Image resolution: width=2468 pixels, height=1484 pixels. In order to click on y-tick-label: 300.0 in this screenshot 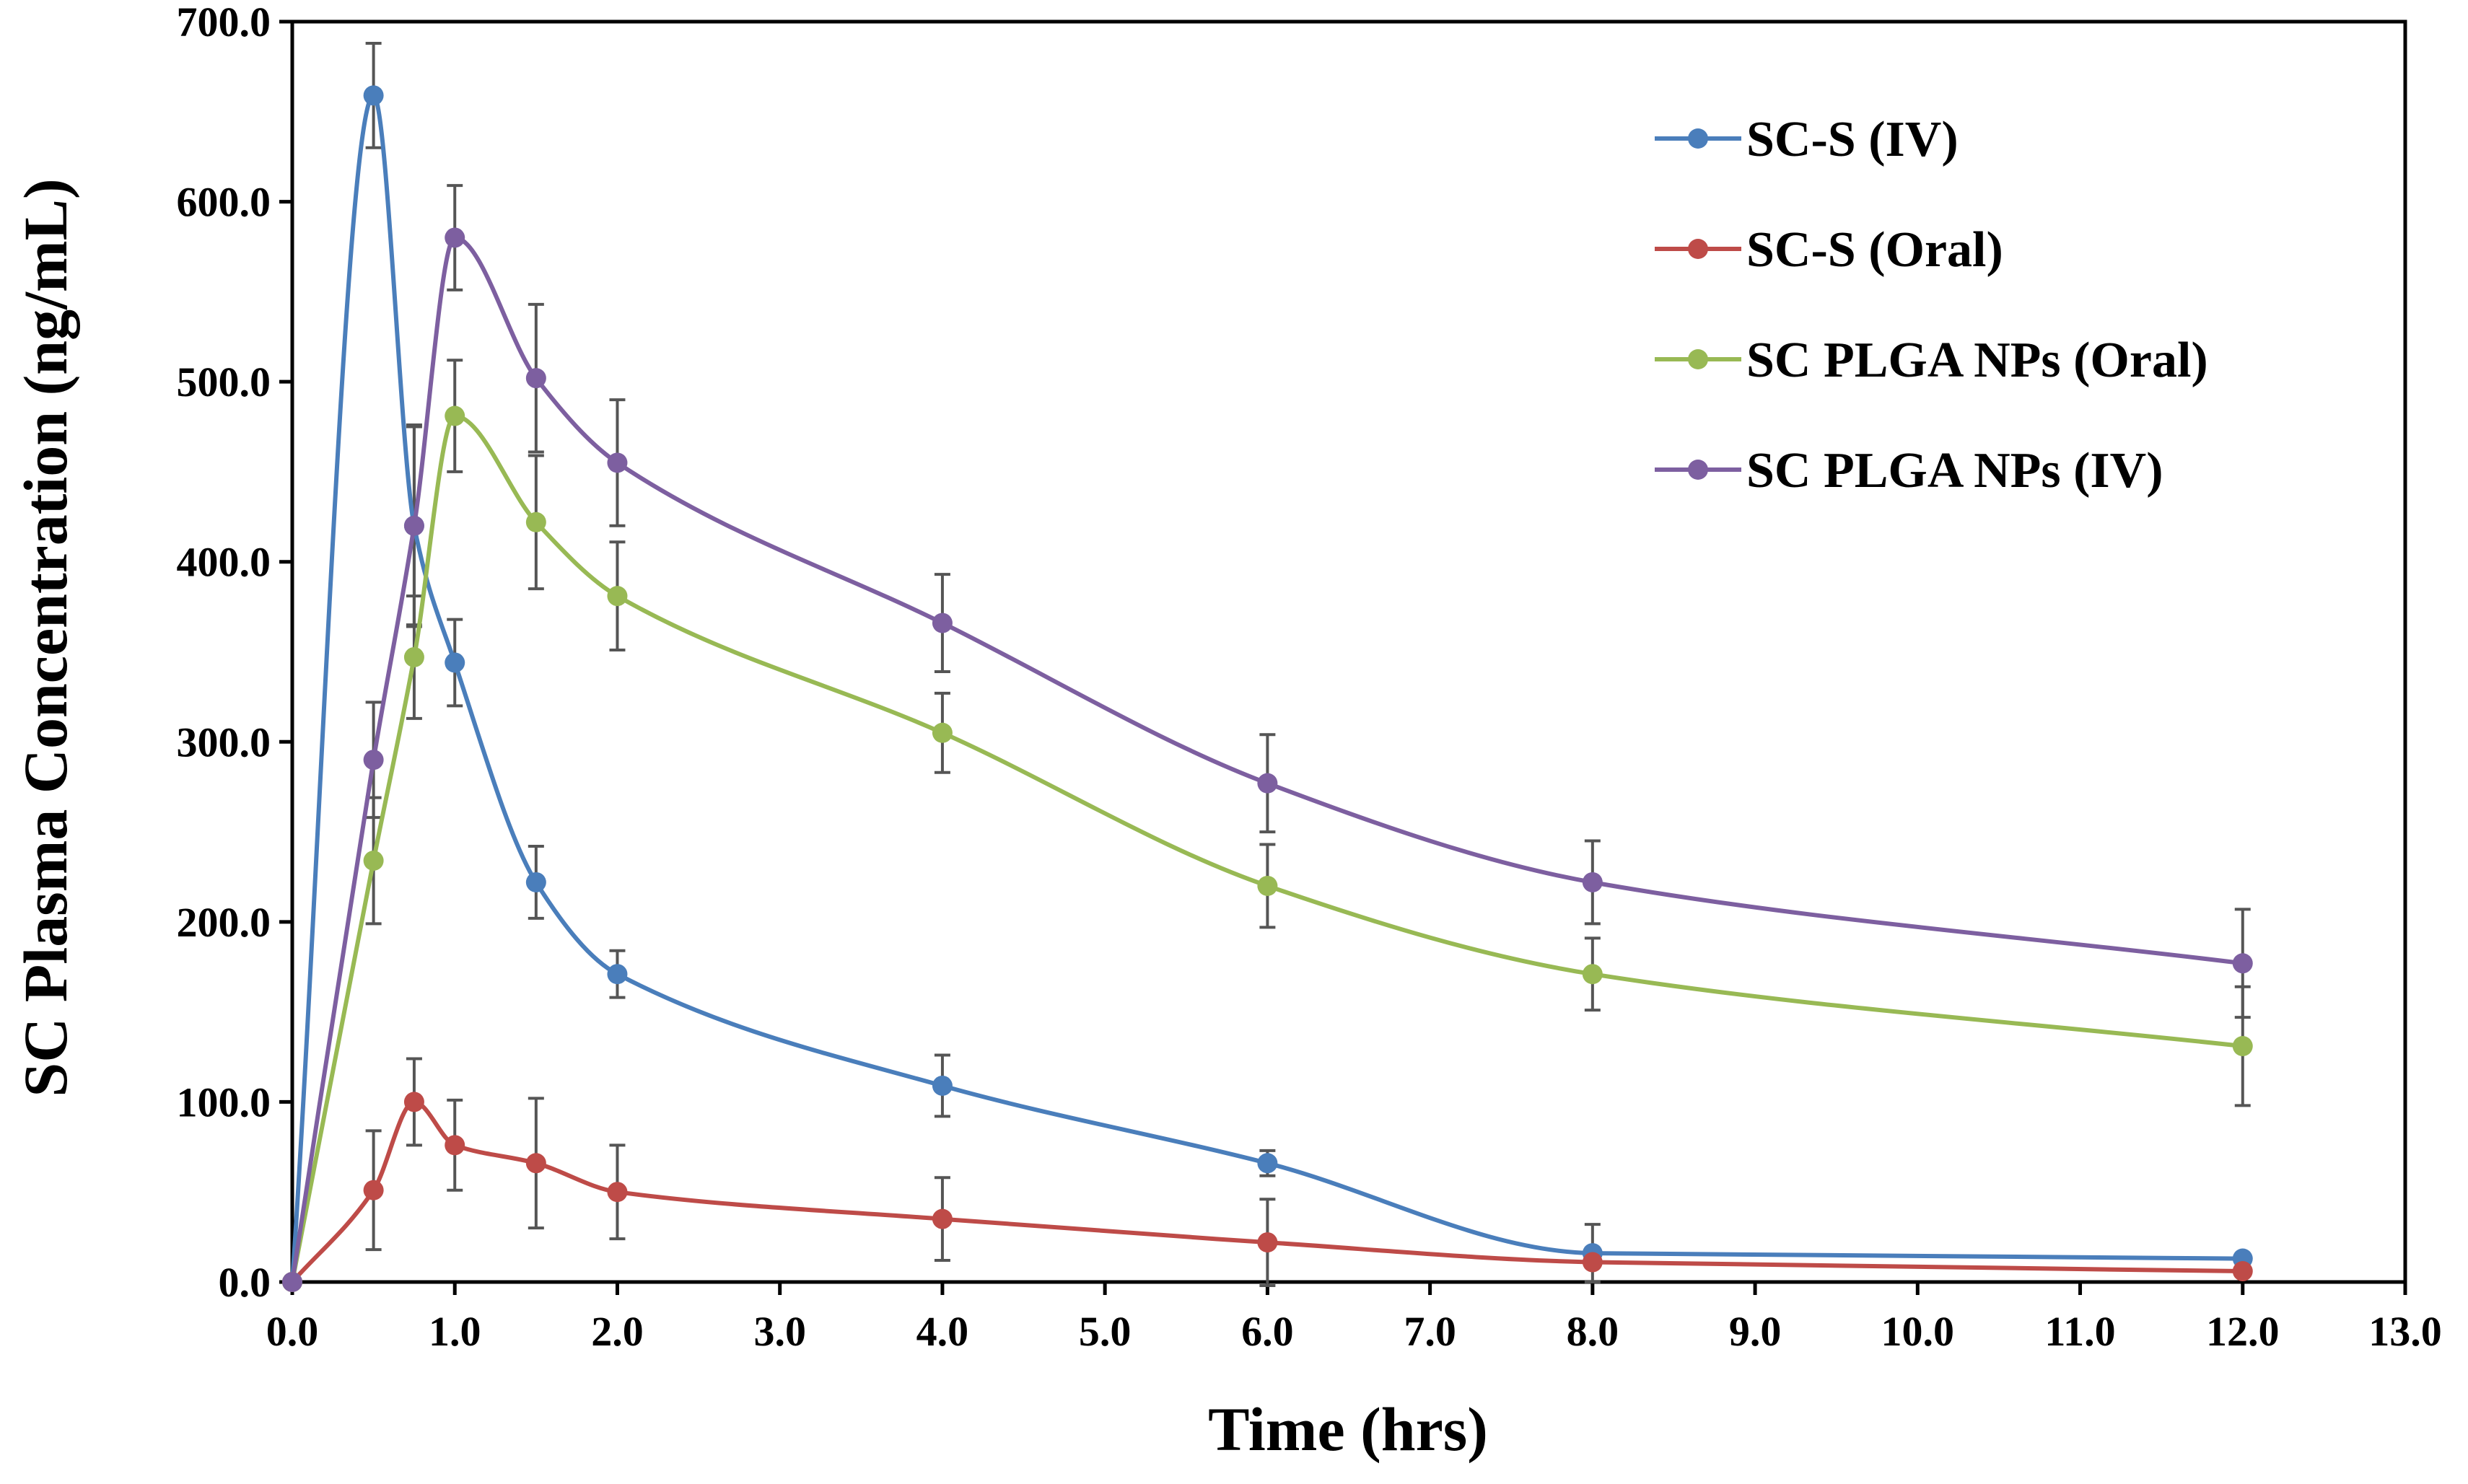, I will do `click(224, 742)`.